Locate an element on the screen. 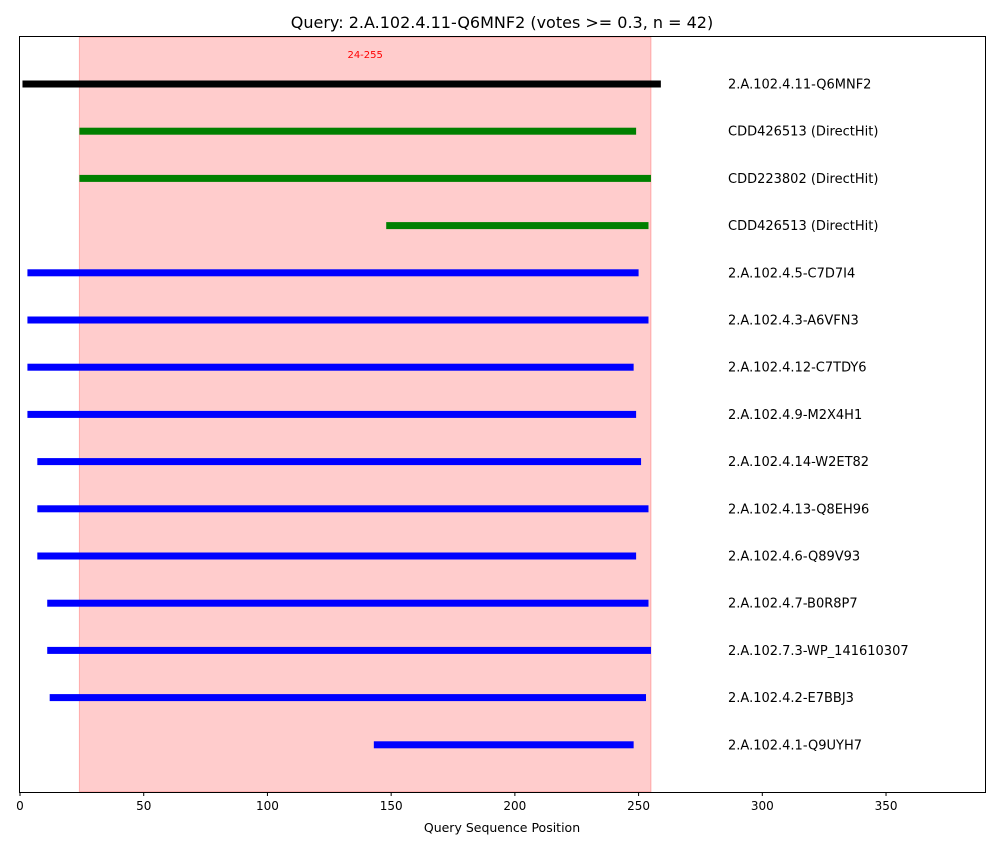 The width and height of the screenshot is (1000, 850). x-tick-label: 350 is located at coordinates (886, 806).